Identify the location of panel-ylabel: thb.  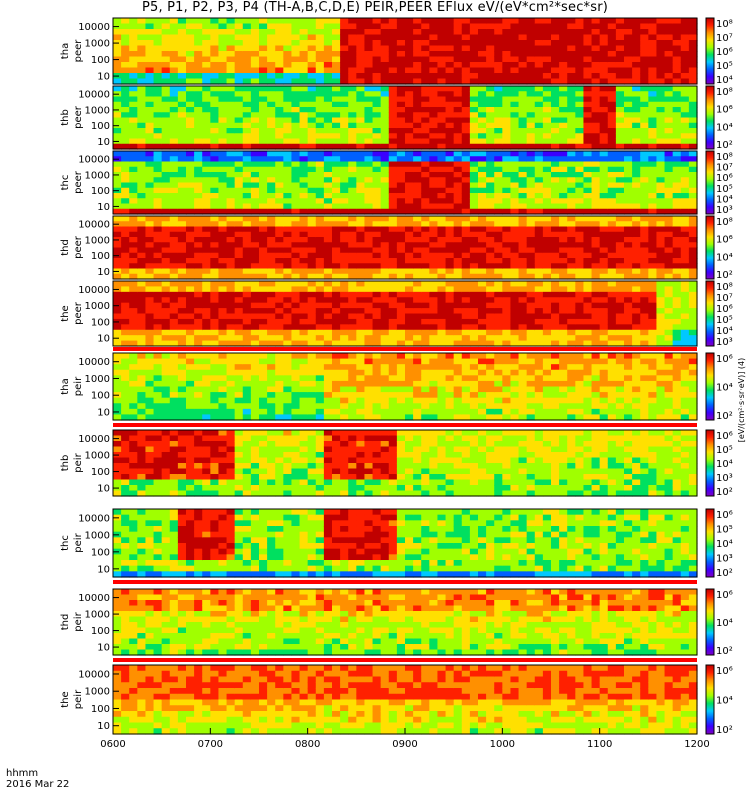
(65, 463).